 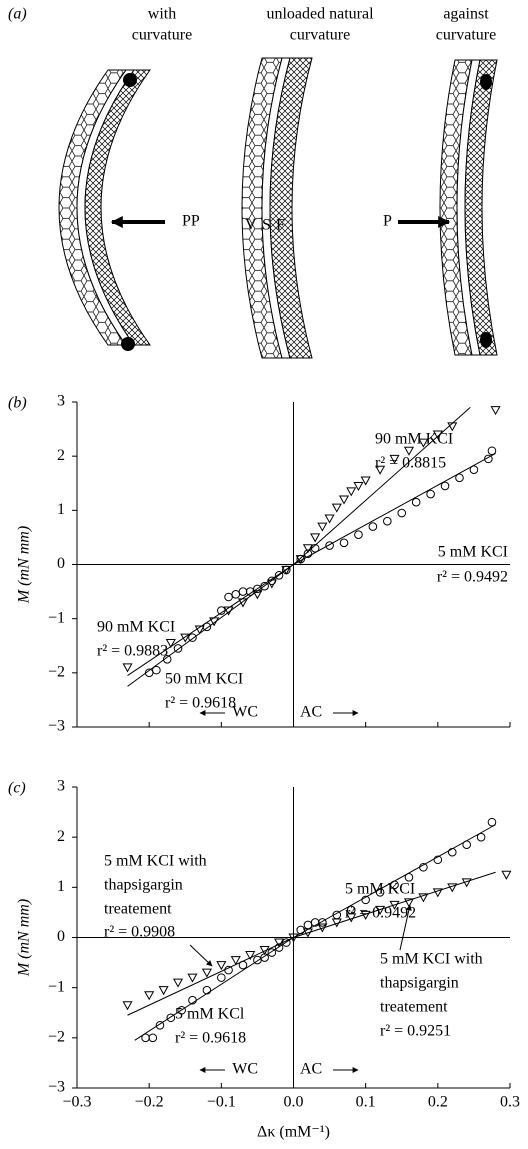 I want to click on force-label: PP, so click(x=191, y=221).